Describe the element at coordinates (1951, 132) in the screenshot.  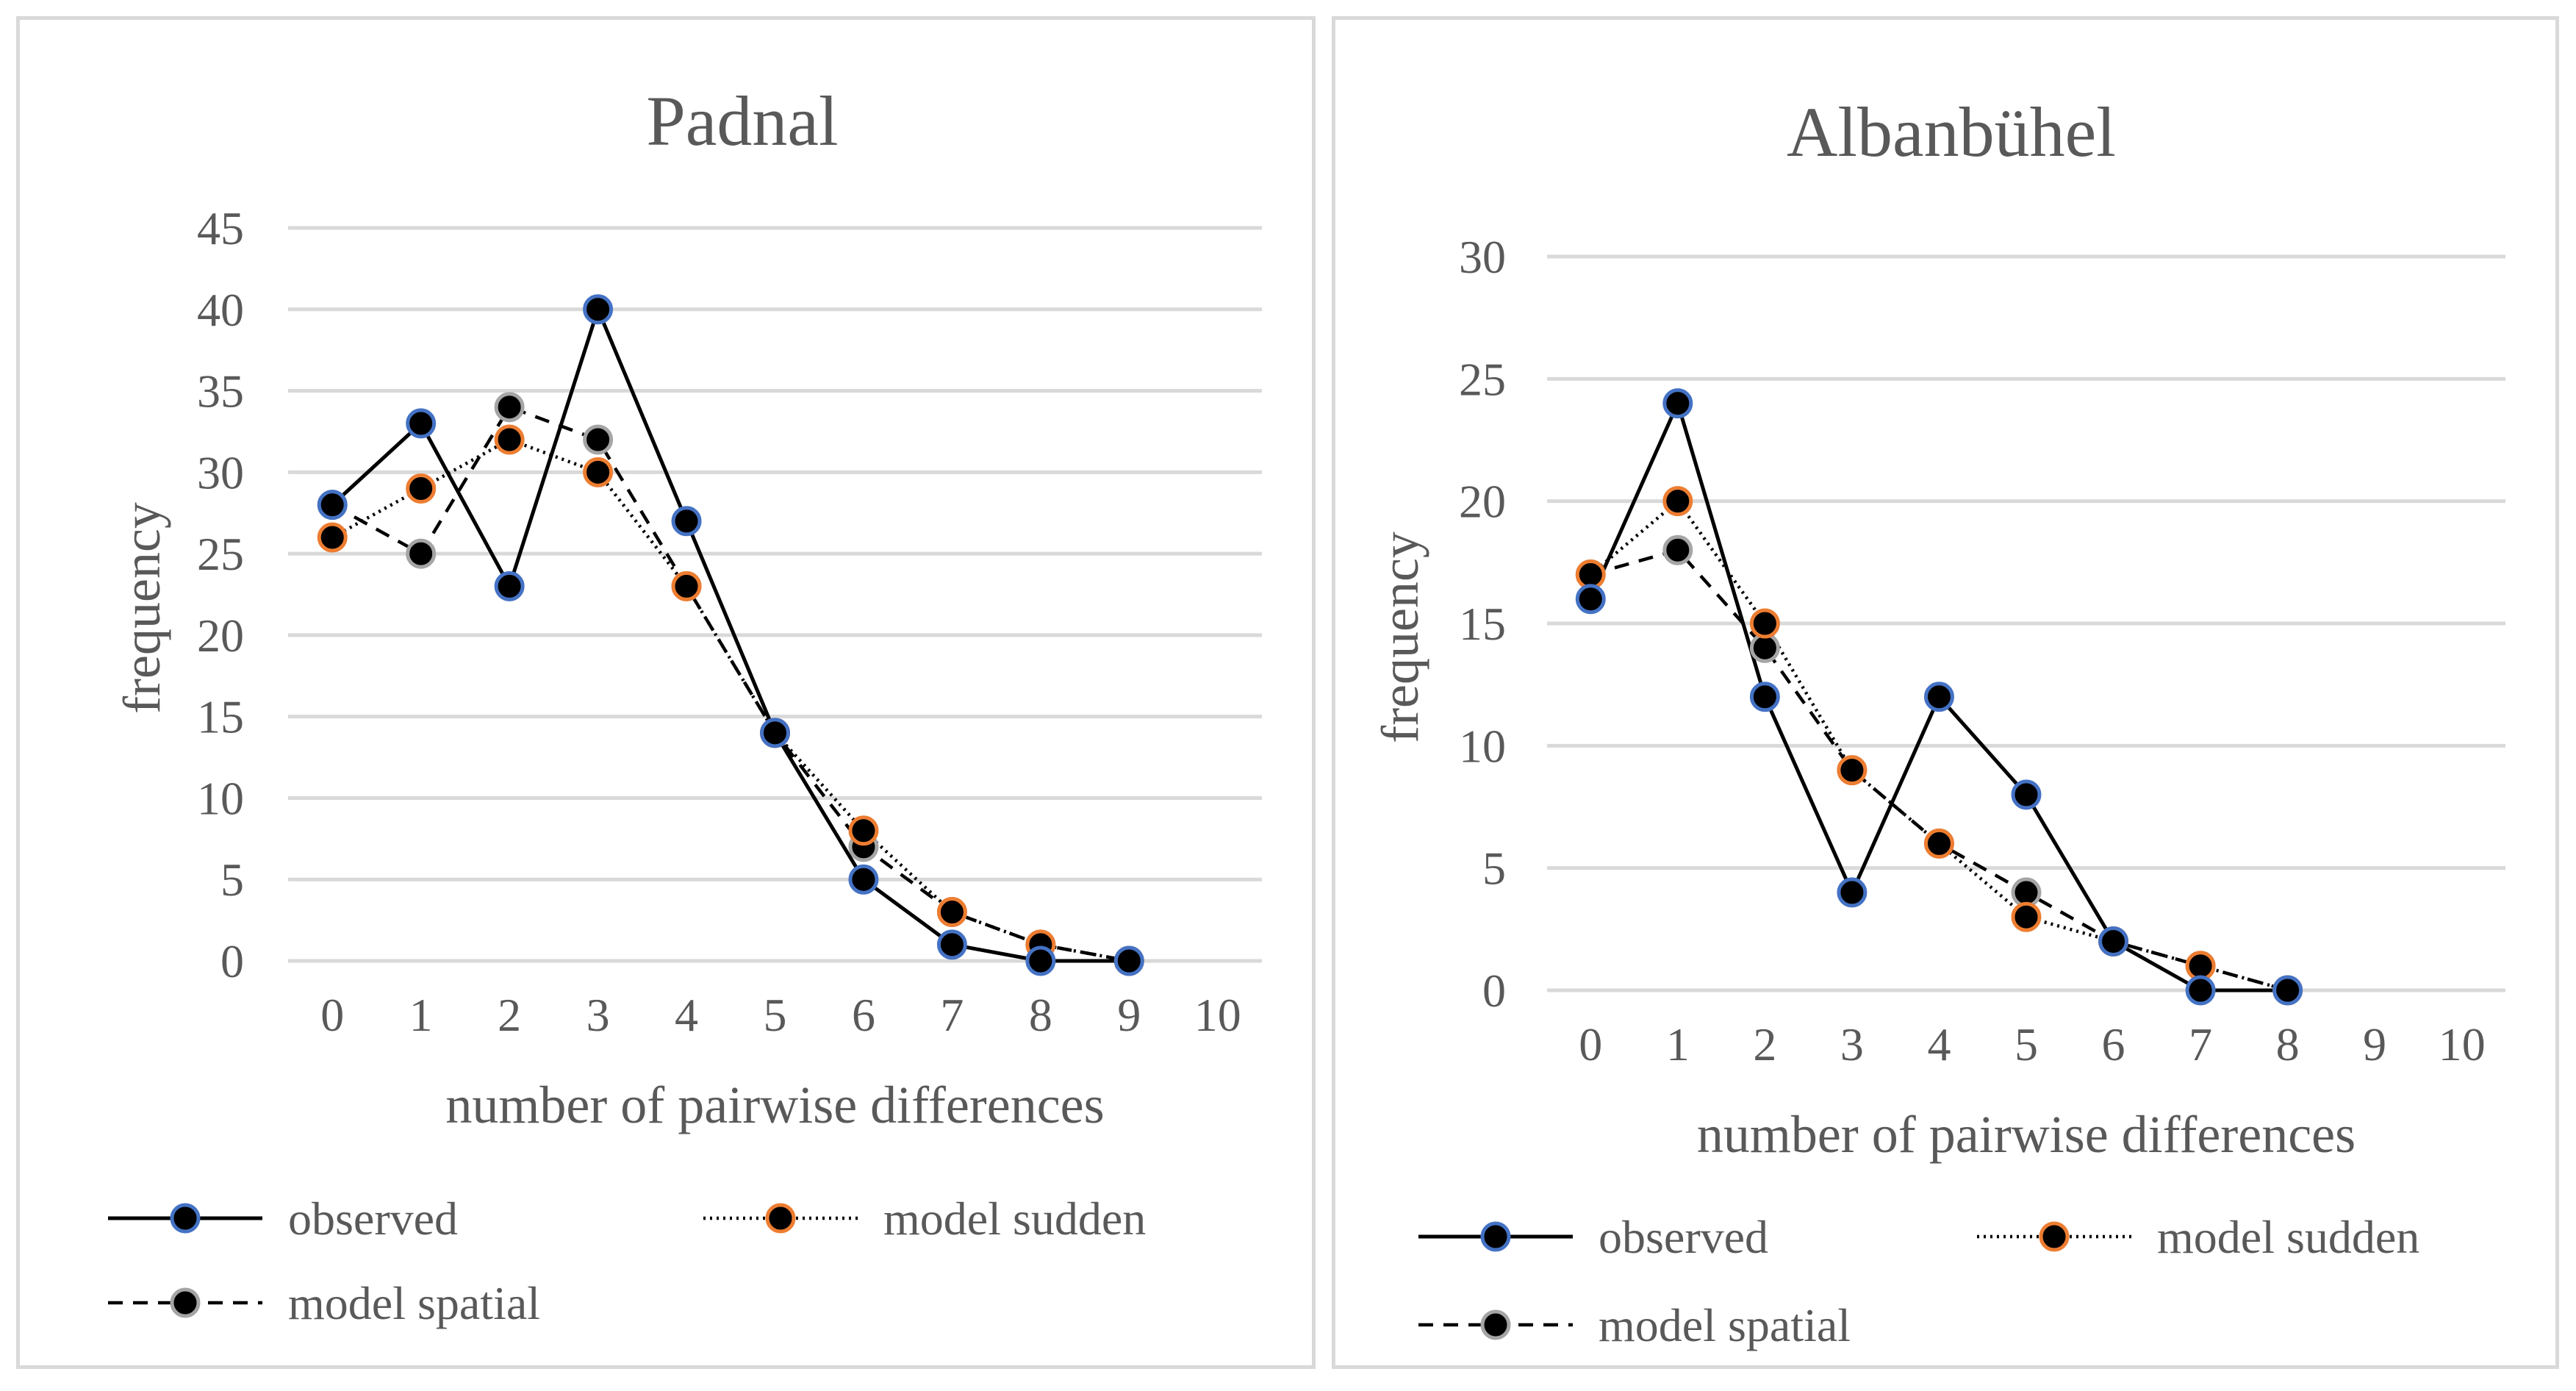
I see `chart-title: Albanbühel` at that location.